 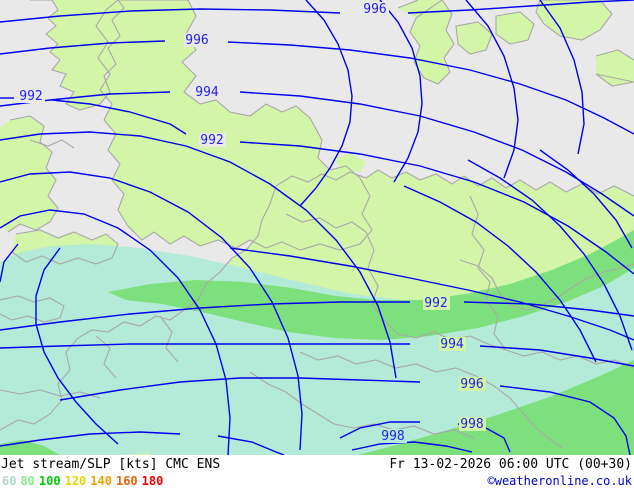 What do you see at coordinates (52, 144) in the screenshot?
I see `border-ireland-ni` at bounding box center [52, 144].